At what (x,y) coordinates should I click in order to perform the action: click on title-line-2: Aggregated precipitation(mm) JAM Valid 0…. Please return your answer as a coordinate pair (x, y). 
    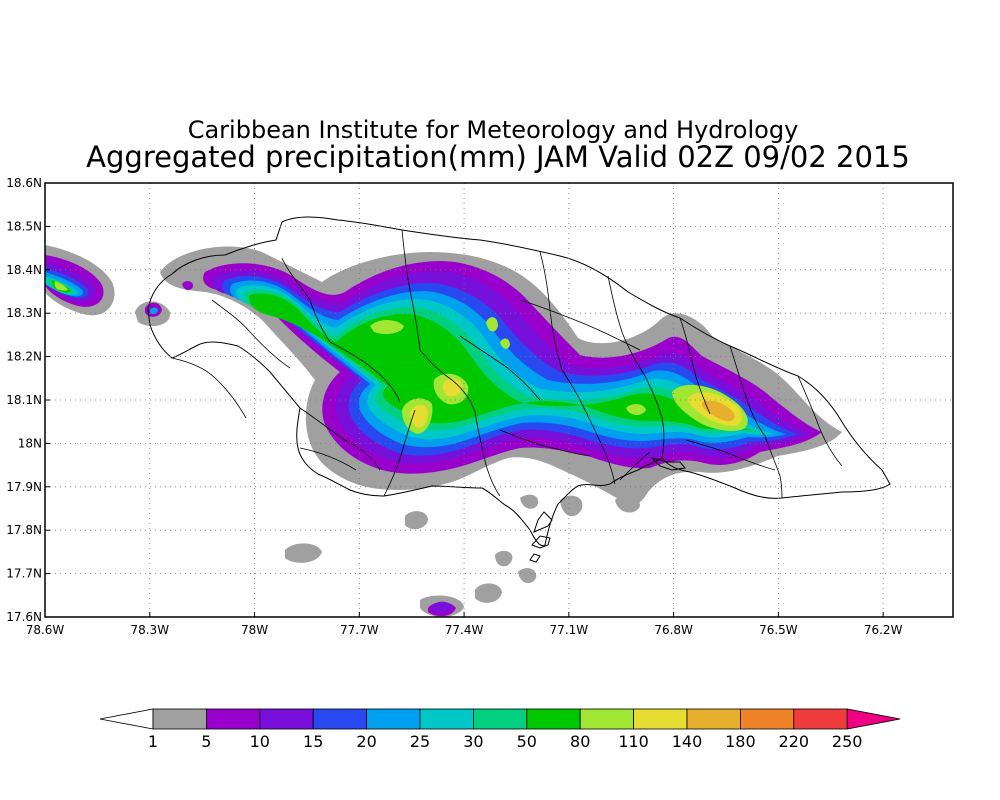
    Looking at the image, I should click on (498, 157).